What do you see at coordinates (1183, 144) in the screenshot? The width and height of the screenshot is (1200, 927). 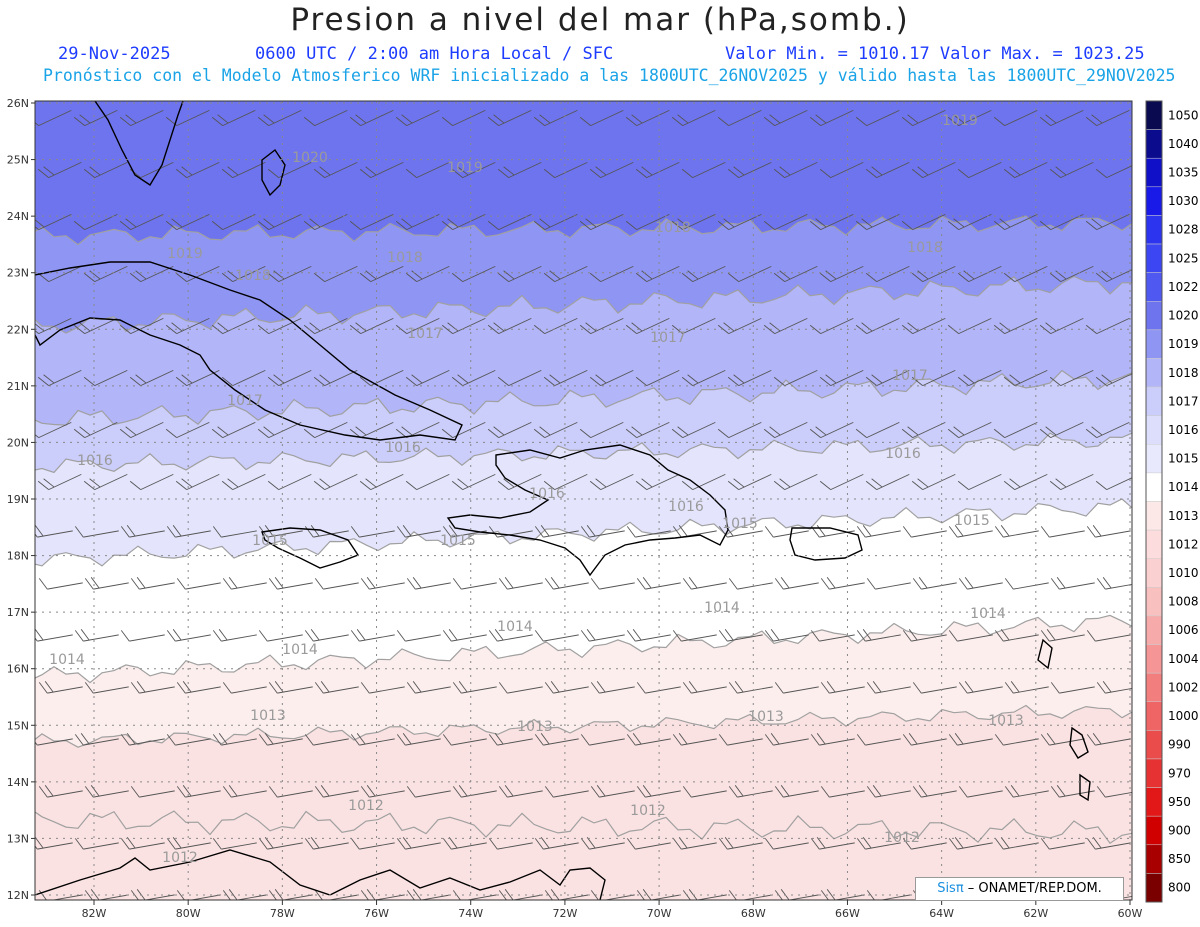 I see `colorbar-label: 1040` at bounding box center [1183, 144].